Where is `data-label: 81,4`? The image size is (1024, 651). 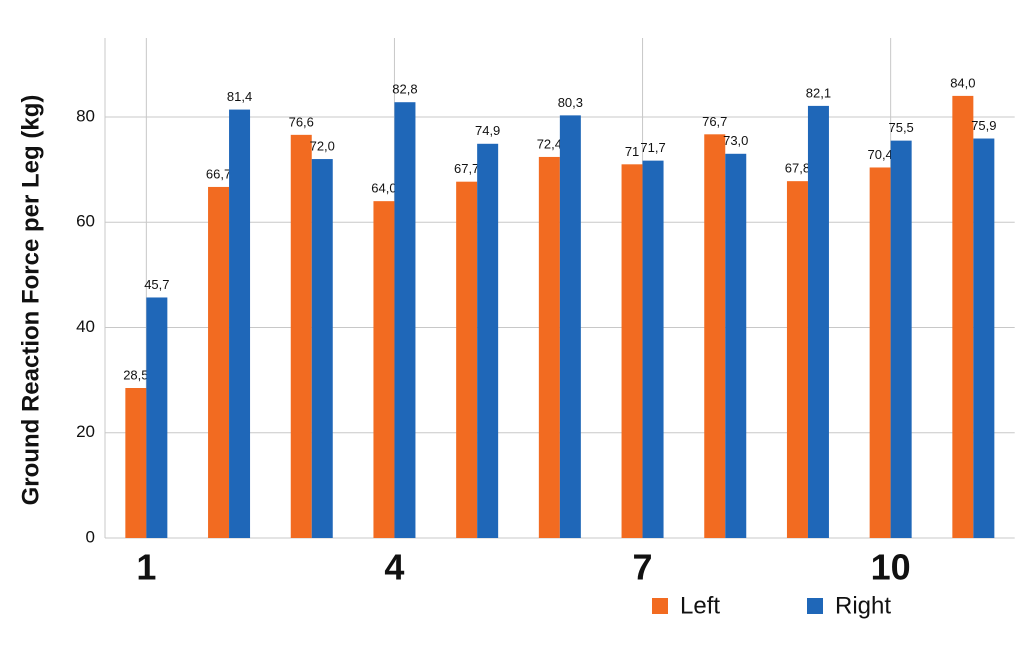
data-label: 81,4 is located at coordinates (239, 96).